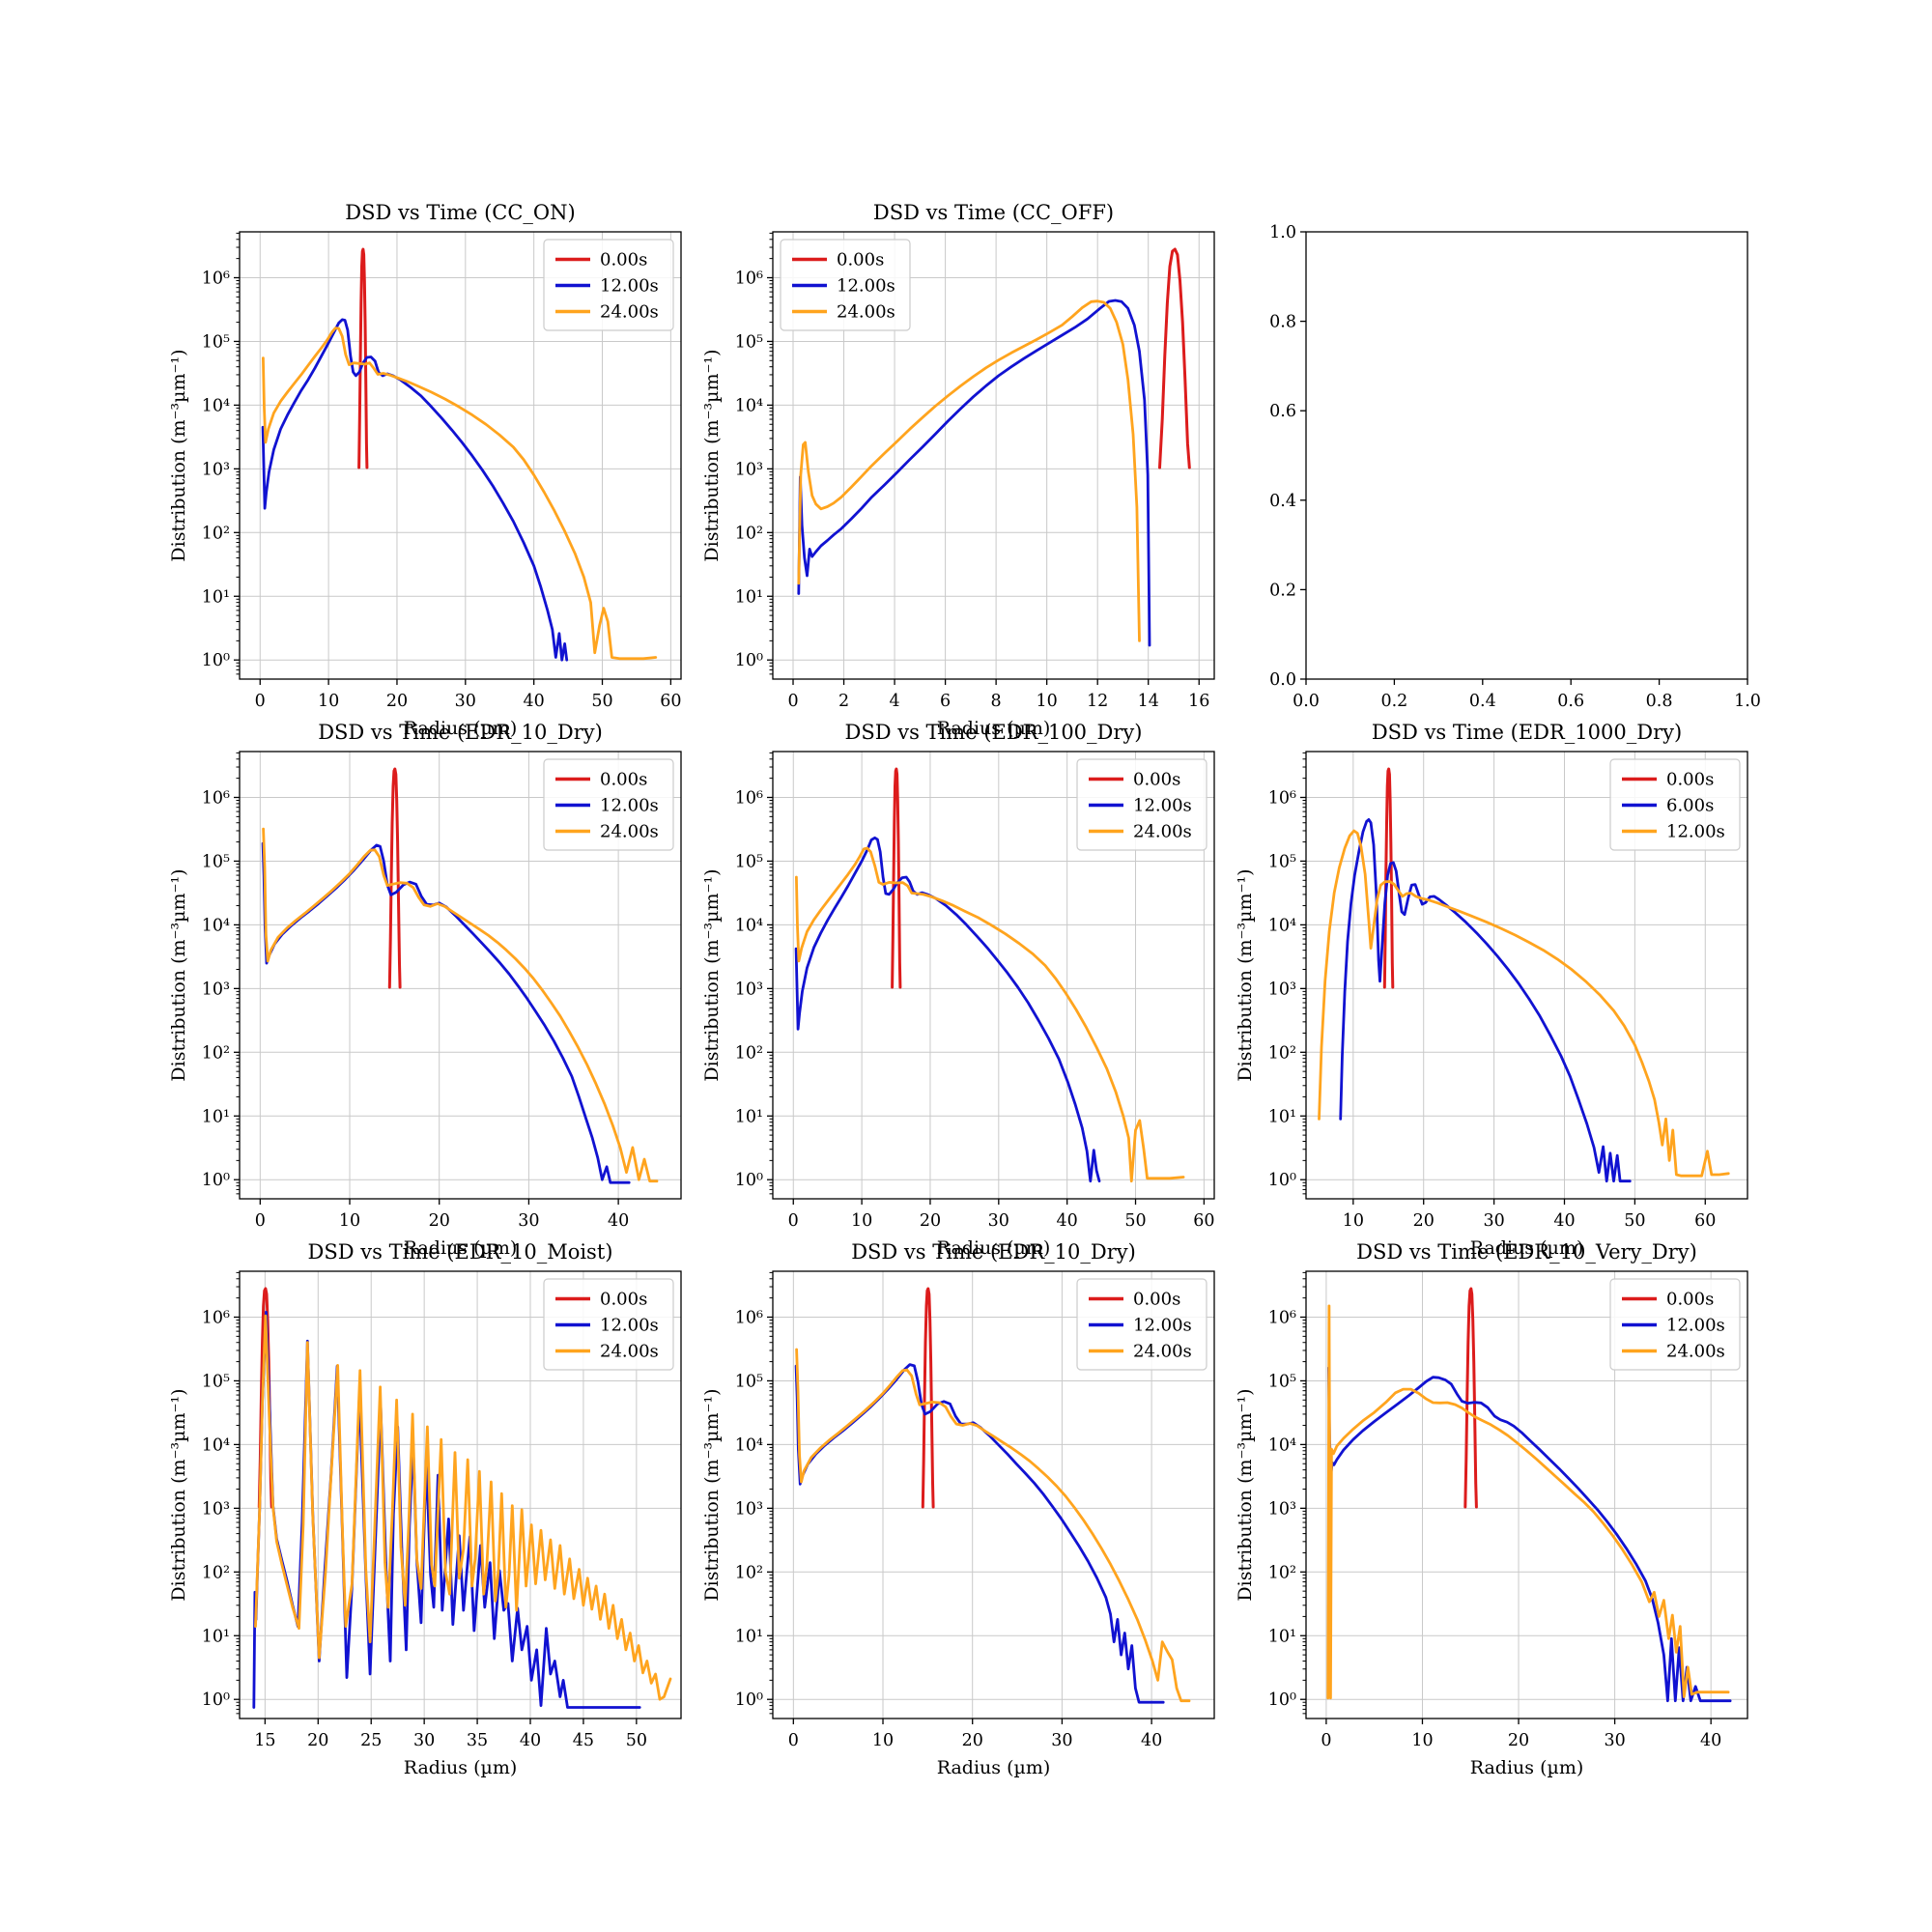 Image resolution: width=1932 pixels, height=1932 pixels. Describe the element at coordinates (1529, 1215) in the screenshot. I see `x-axis: 10 20 30 40 50 60` at that location.